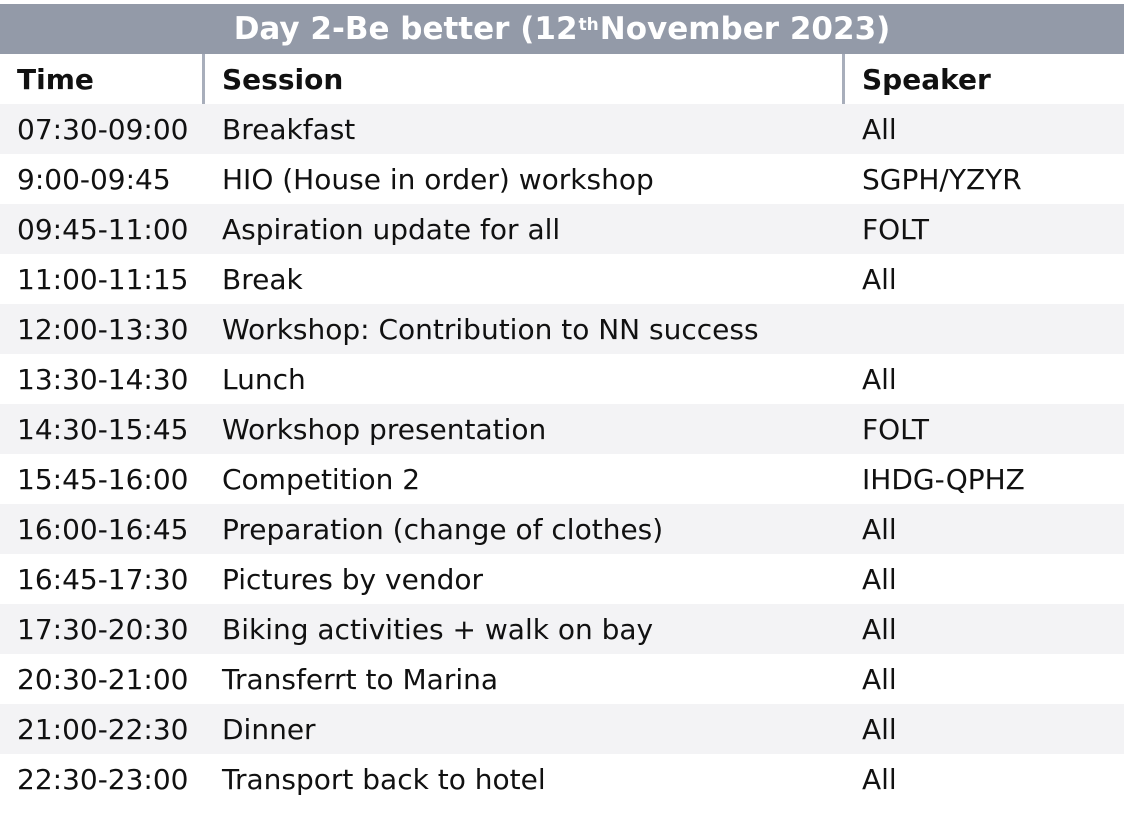 The image size is (1124, 824). I want to click on table-row: 21:00-22:30 Dinner All, so click(562, 729).